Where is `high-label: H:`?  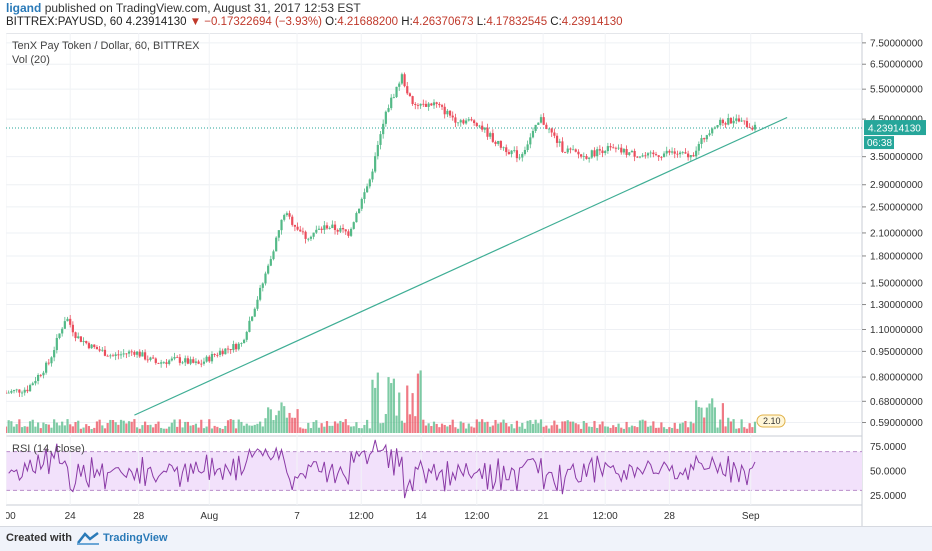 high-label: H: is located at coordinates (407, 22).